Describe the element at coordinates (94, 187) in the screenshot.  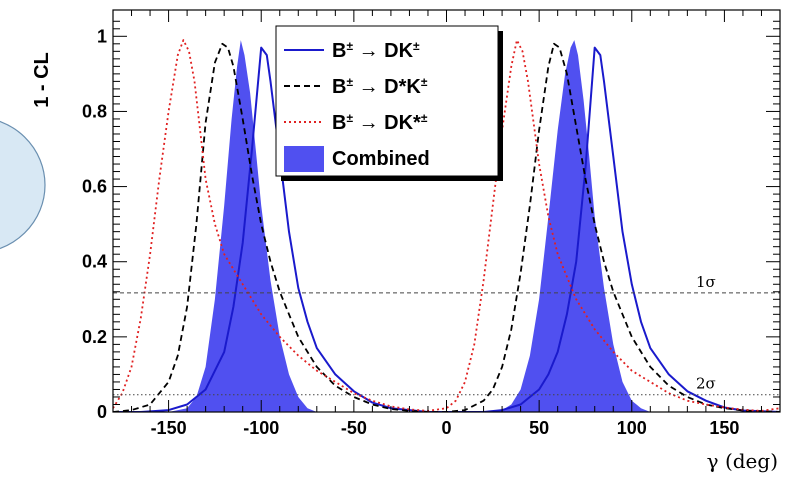
I see `y-tick-label: 0.6` at that location.